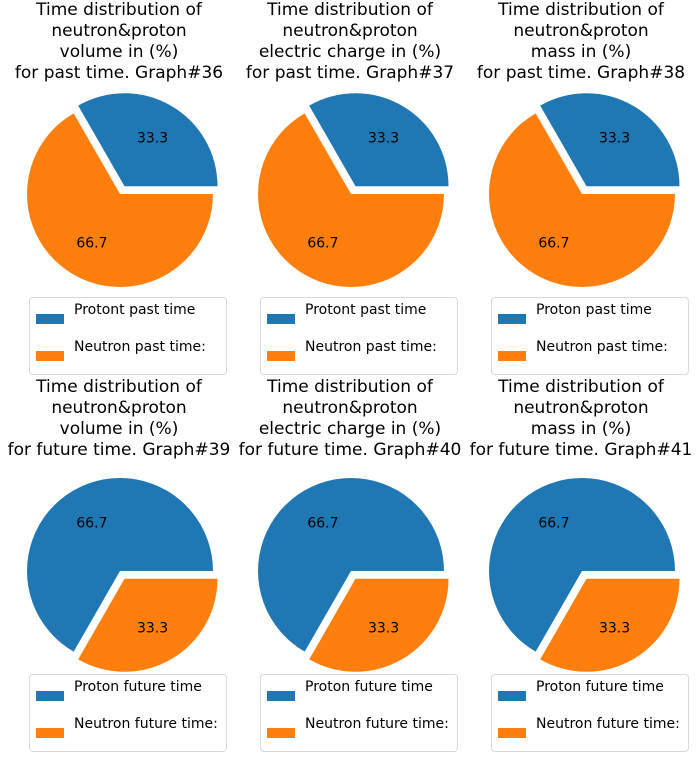 The height and width of the screenshot is (760, 698). I want to click on chart-title-line: for future time. Graph#39, so click(119, 450).